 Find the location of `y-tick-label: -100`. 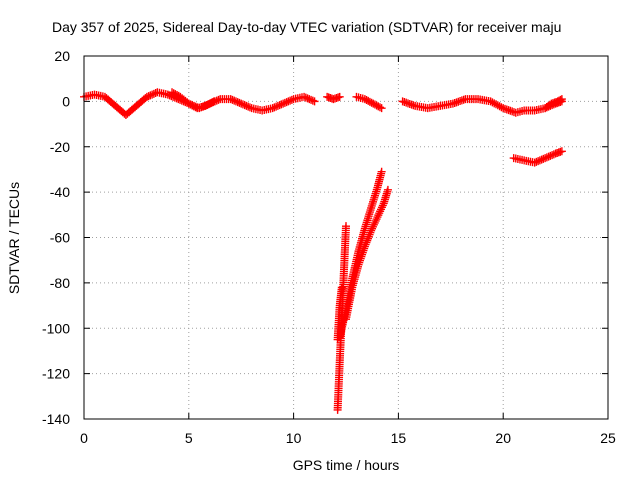

y-tick-label: -100 is located at coordinates (56, 328).